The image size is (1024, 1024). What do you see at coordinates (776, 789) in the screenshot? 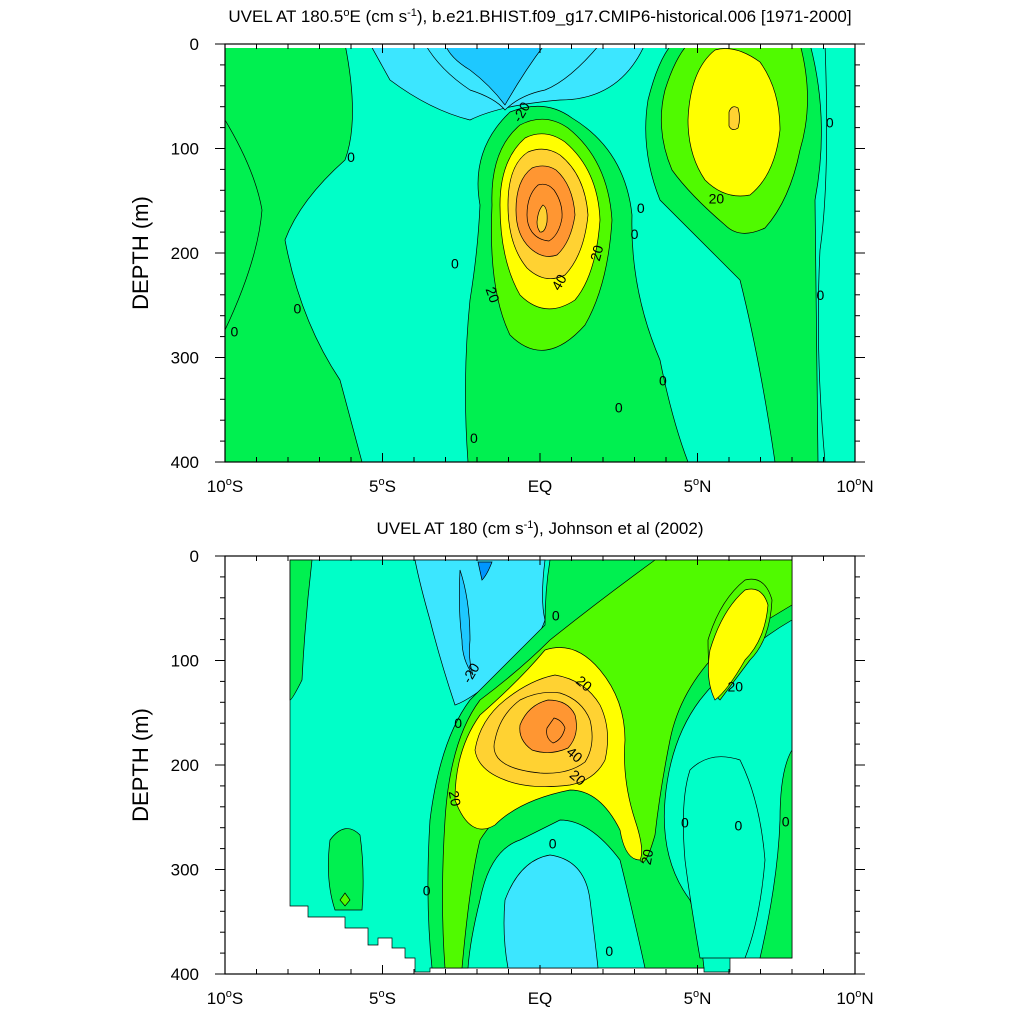
I see `contour-region-east-eastward` at bounding box center [776, 789].